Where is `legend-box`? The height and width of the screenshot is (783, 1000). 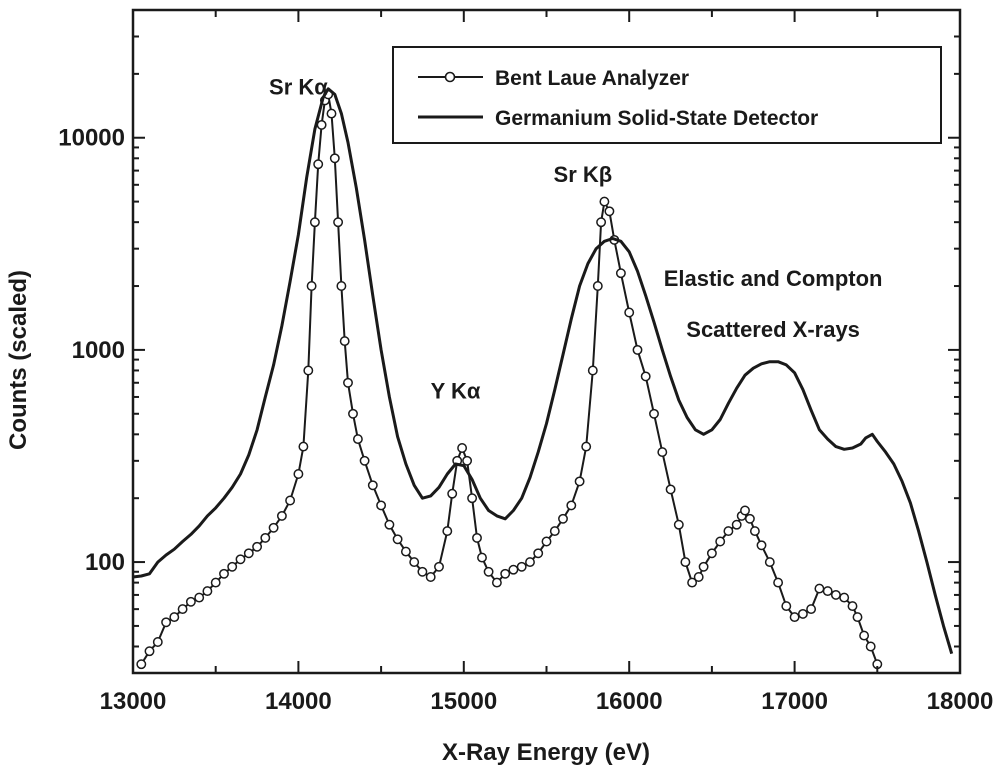
legend-box is located at coordinates (667, 95).